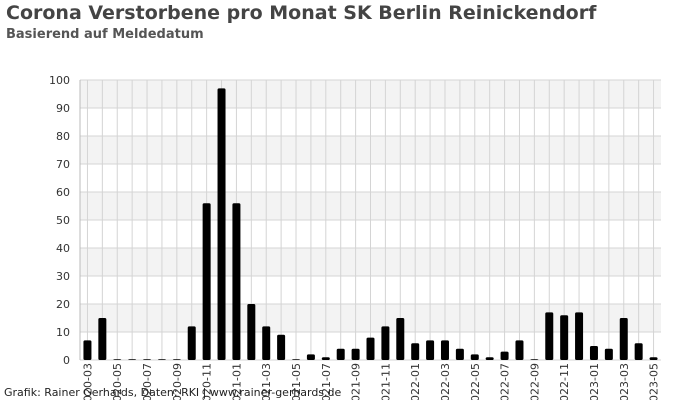 This screenshot has width=700, height=400. What do you see at coordinates (266, 381) in the screenshot?
I see `x-tick-label: 2021-03` at bounding box center [266, 381].